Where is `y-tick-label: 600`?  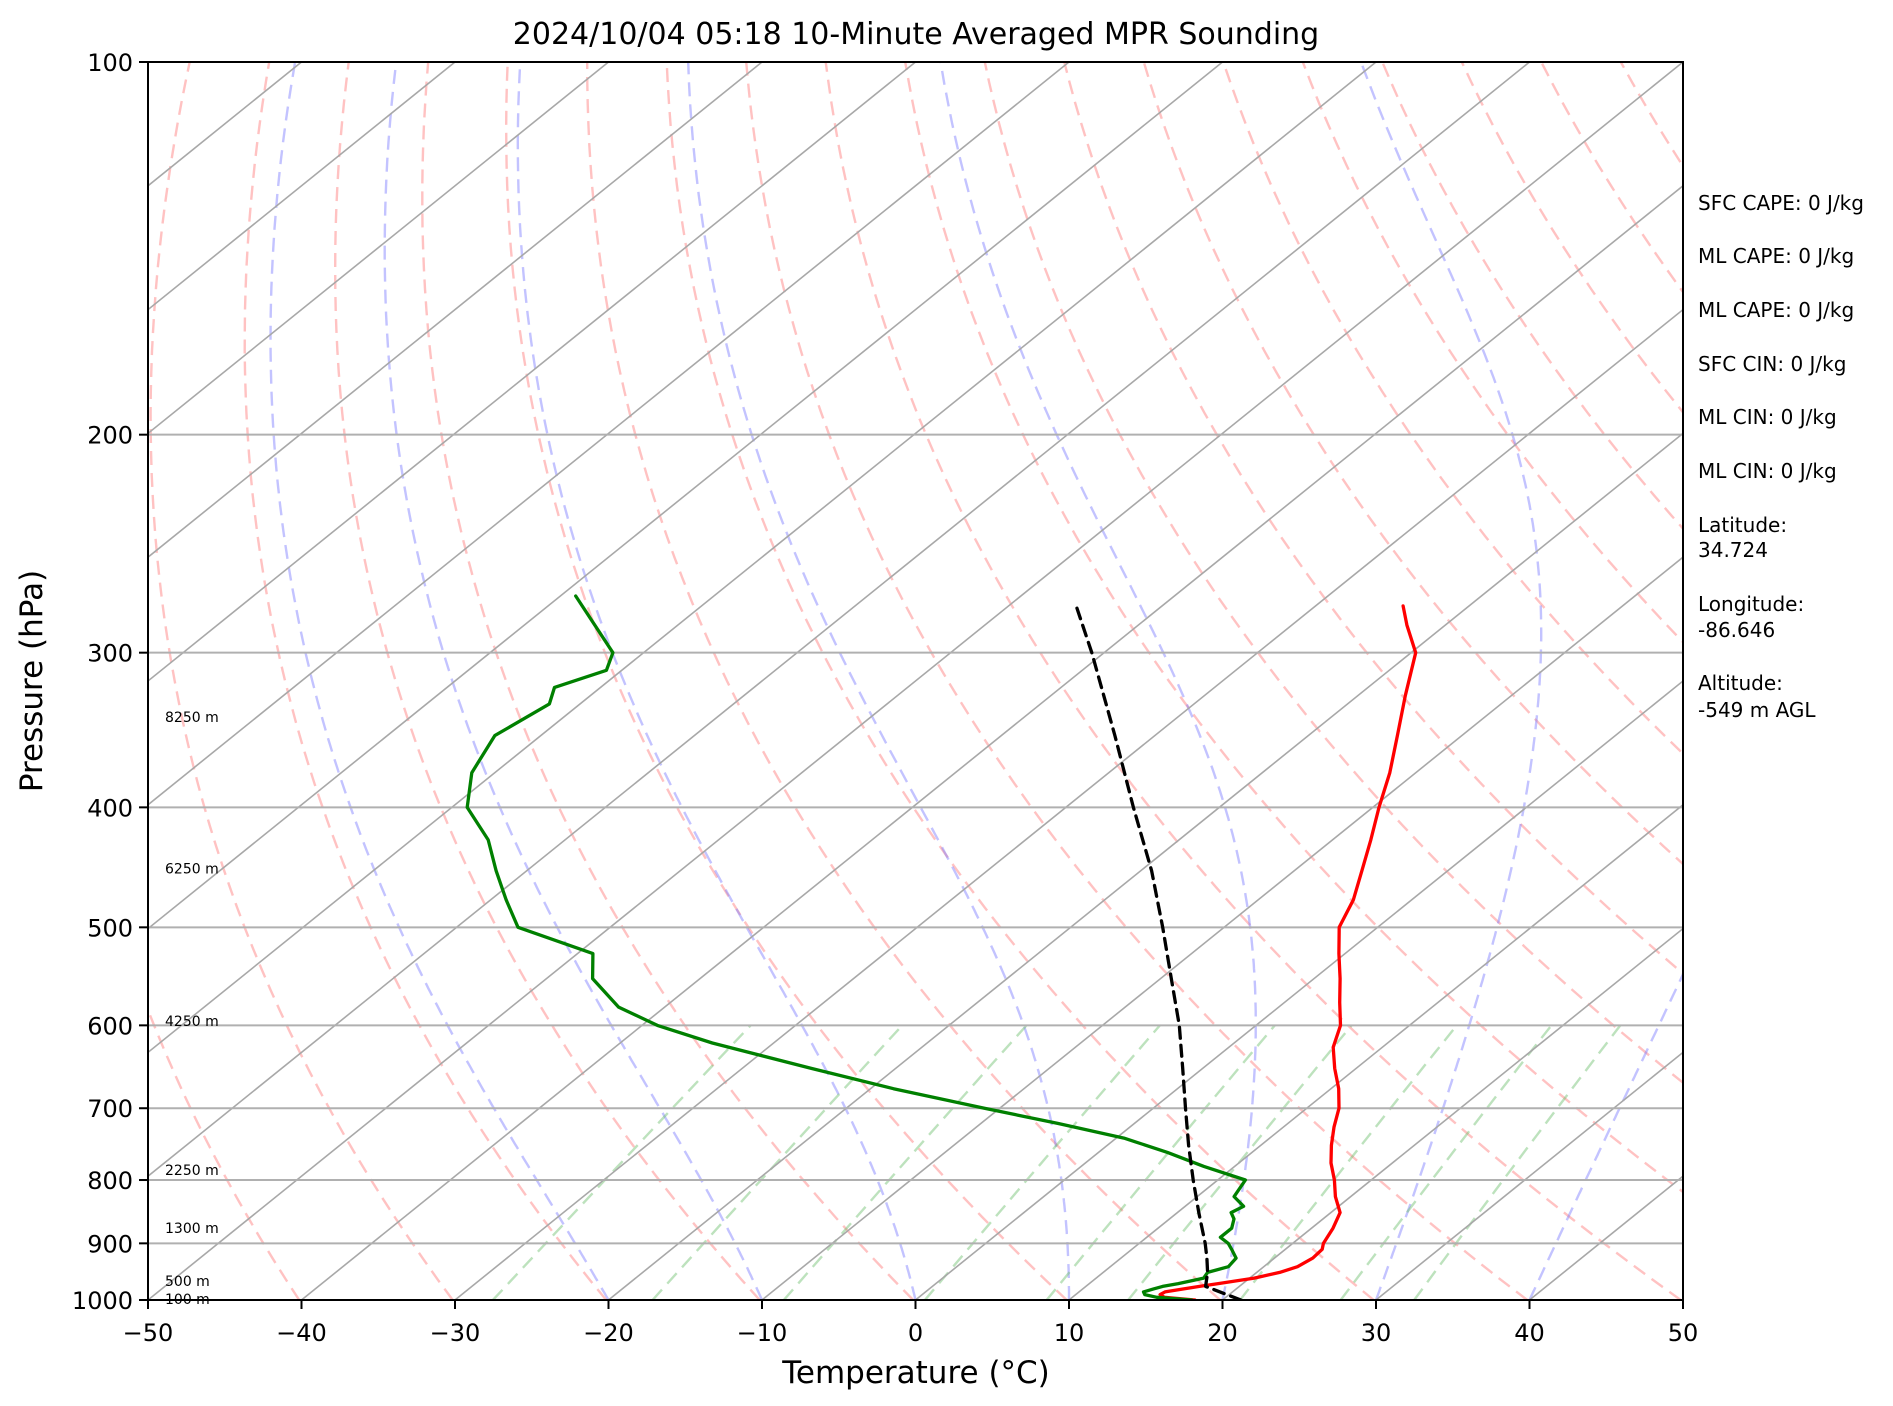
y-tick-label: 600 is located at coordinates (110, 1026).